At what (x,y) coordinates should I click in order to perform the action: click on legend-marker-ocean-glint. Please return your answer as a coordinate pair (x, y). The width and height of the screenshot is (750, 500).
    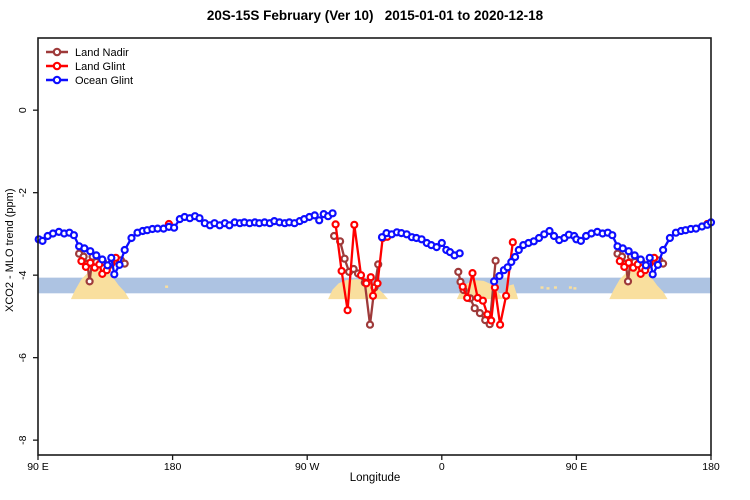
    Looking at the image, I should click on (57, 80).